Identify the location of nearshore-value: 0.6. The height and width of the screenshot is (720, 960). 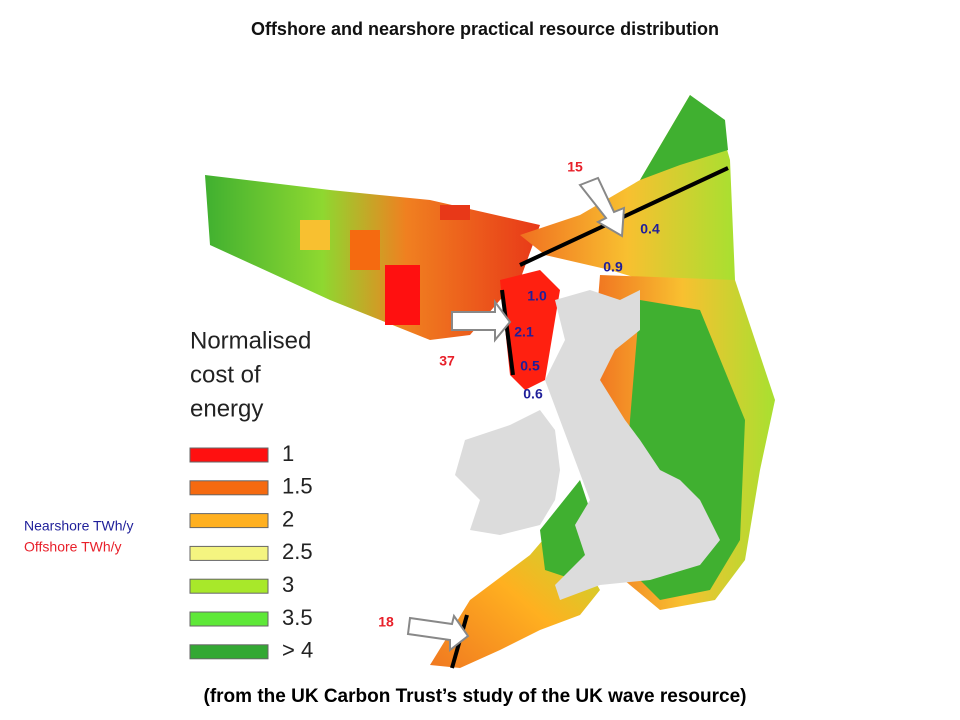
(533, 394).